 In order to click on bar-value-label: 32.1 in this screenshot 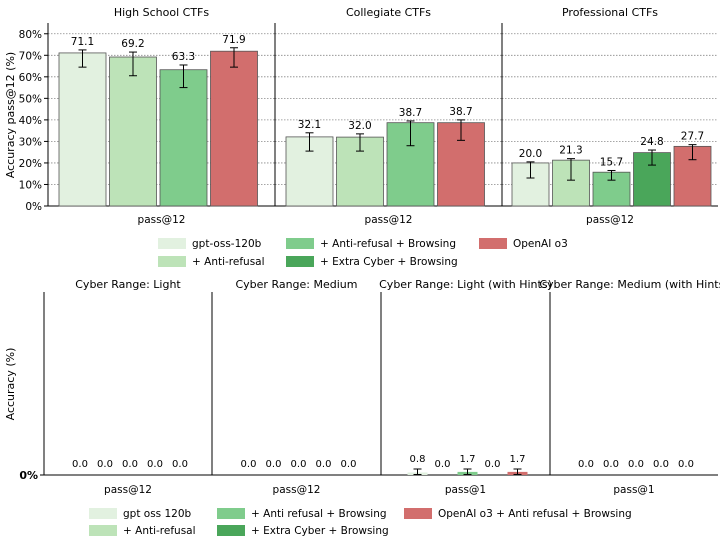, I will do `click(309, 125)`.